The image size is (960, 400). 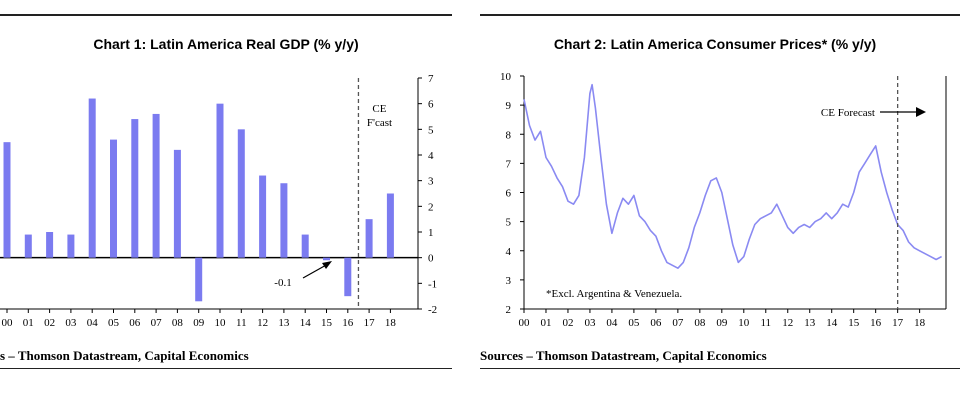 I want to click on chart-2-y-tick-label: 8, so click(x=509, y=135).